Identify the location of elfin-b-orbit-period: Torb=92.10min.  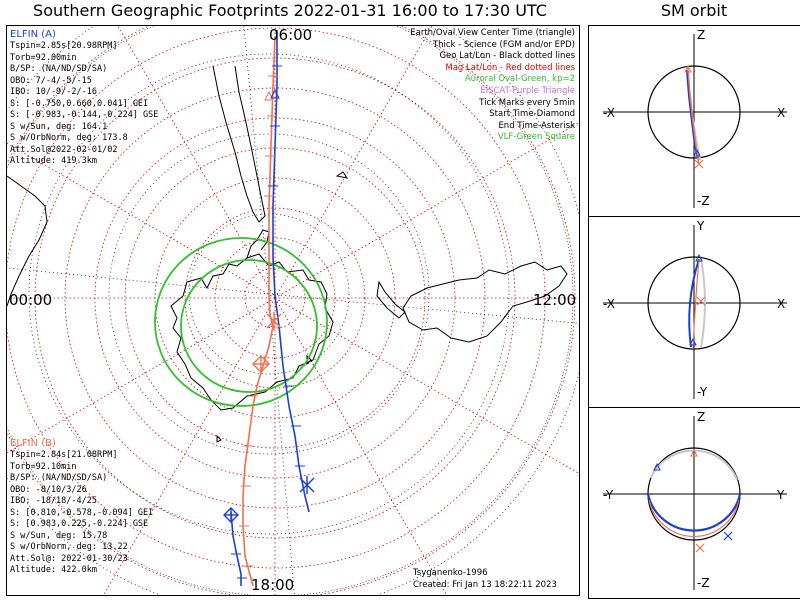
(43, 466).